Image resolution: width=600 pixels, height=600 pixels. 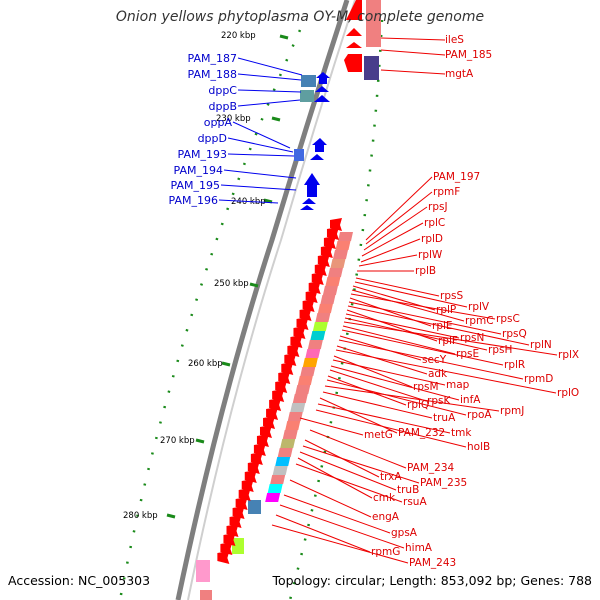 I want to click on gene-label-infa: infA, so click(x=470, y=400).